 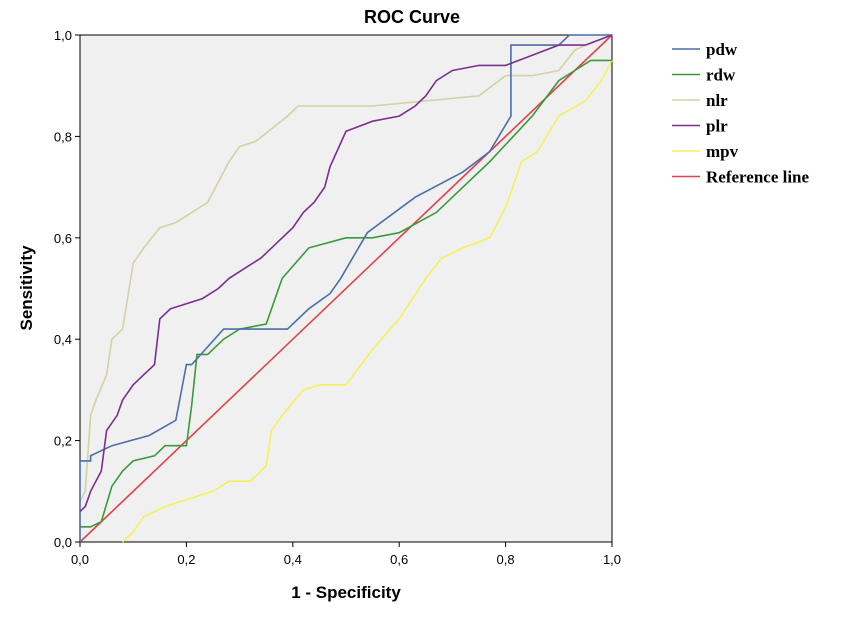 I want to click on x-tick-label: 0,0, so click(x=80, y=559).